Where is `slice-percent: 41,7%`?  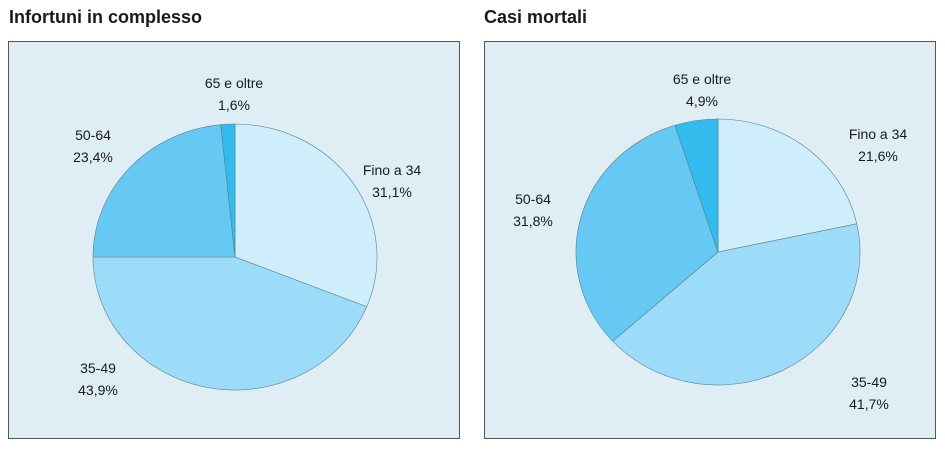 slice-percent: 41,7% is located at coordinates (869, 404).